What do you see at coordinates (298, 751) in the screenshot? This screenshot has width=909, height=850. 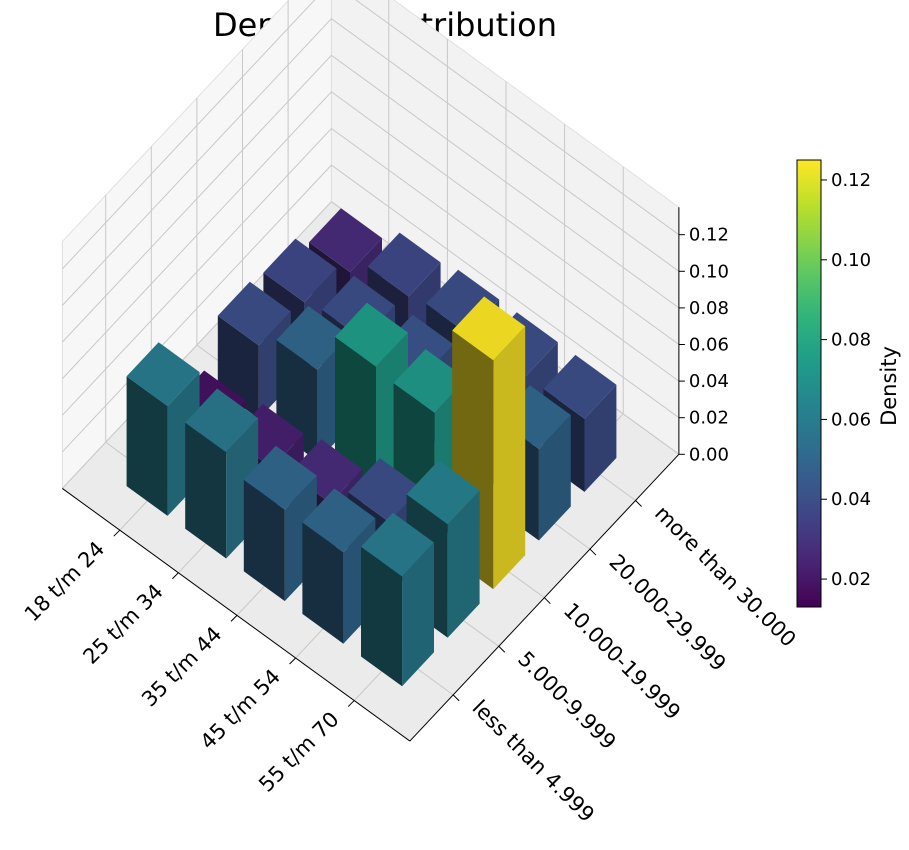 I see `x-tick-label: 55 t/m 70` at bounding box center [298, 751].